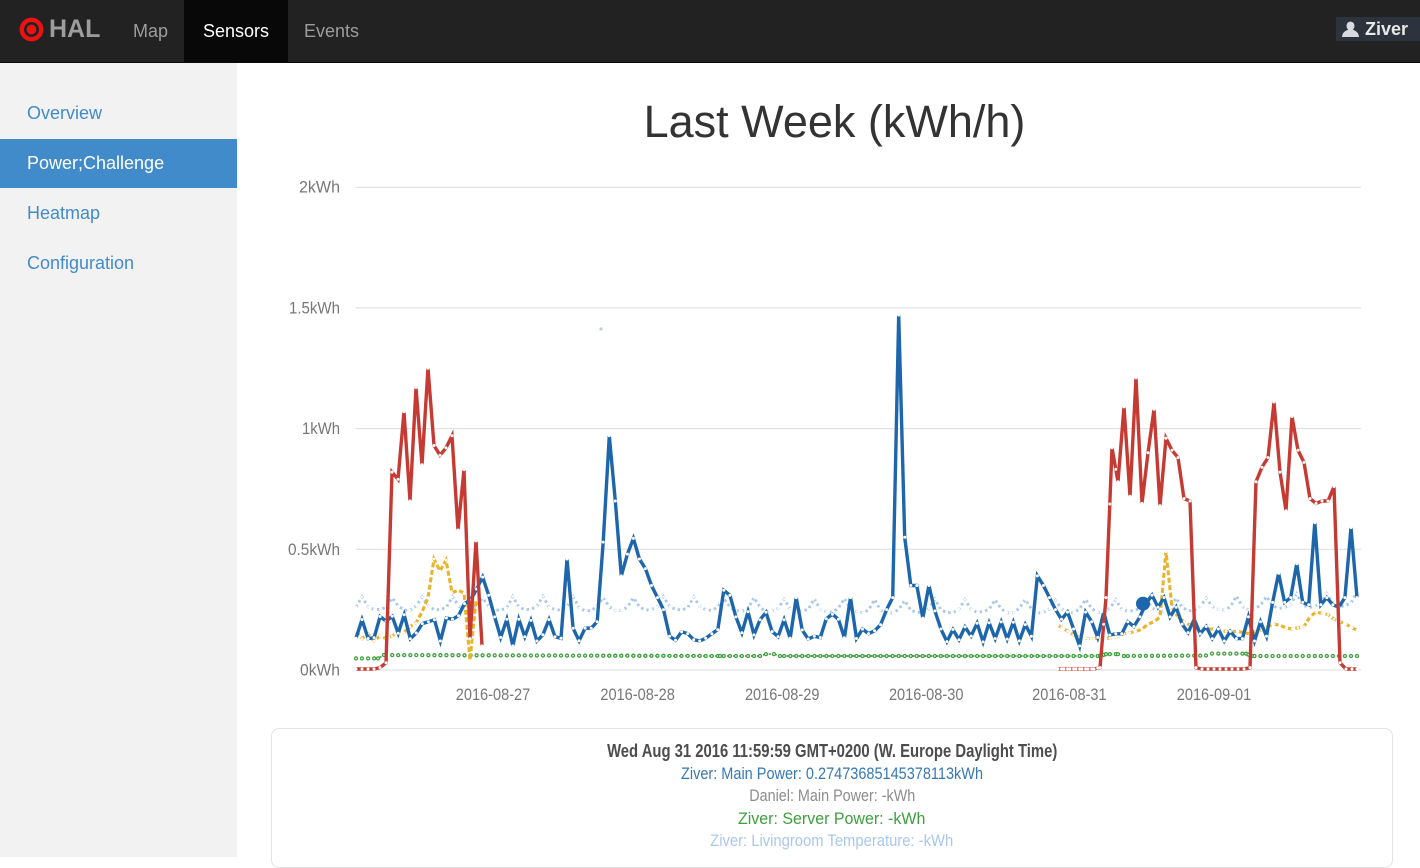  Describe the element at coordinates (320, 670) in the screenshot. I see `svg-text: 0kWh` at that location.